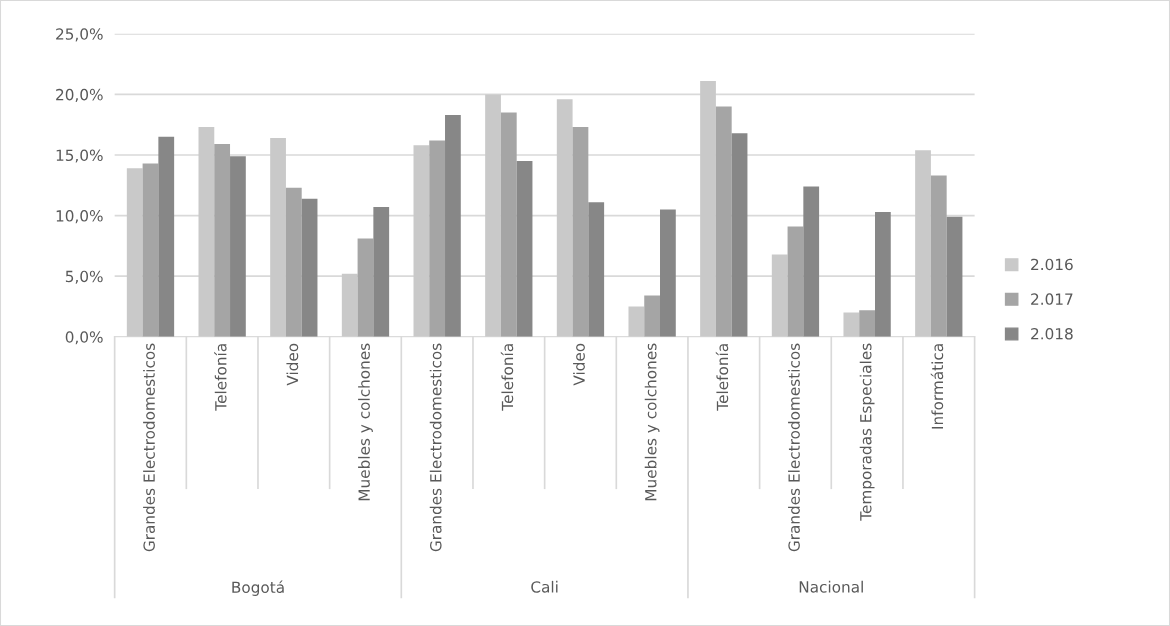  What do you see at coordinates (258, 588) in the screenshot?
I see `text: Bogotá` at bounding box center [258, 588].